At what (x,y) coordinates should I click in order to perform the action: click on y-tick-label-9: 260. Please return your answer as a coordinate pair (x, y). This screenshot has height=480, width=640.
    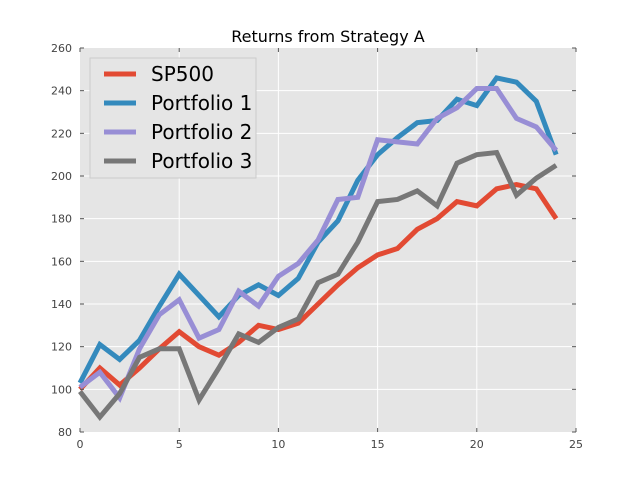
    Looking at the image, I should click on (61, 48).